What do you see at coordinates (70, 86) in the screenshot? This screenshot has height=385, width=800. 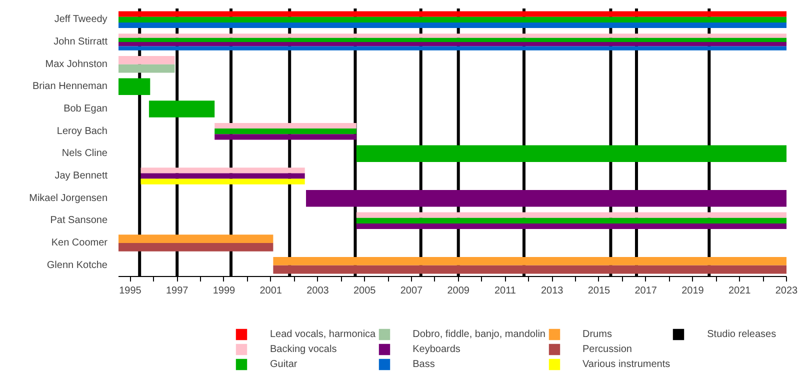 I see `y-tick-label: Brian Henneman` at bounding box center [70, 86].